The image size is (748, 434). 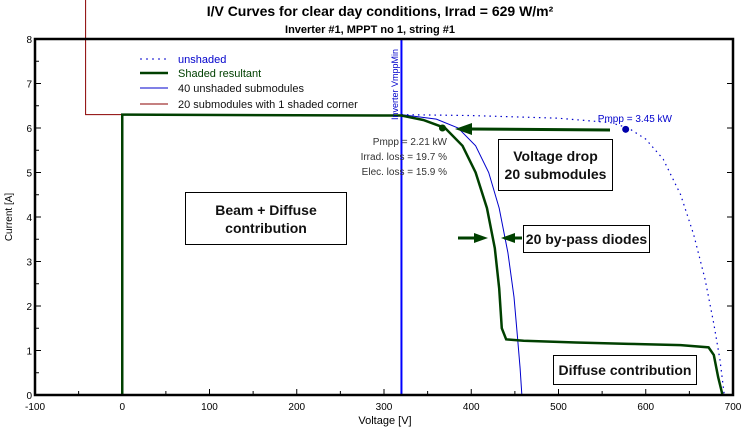 I want to click on series-20-submodules-with-1-shaded-corner, so click(x=104, y=58).